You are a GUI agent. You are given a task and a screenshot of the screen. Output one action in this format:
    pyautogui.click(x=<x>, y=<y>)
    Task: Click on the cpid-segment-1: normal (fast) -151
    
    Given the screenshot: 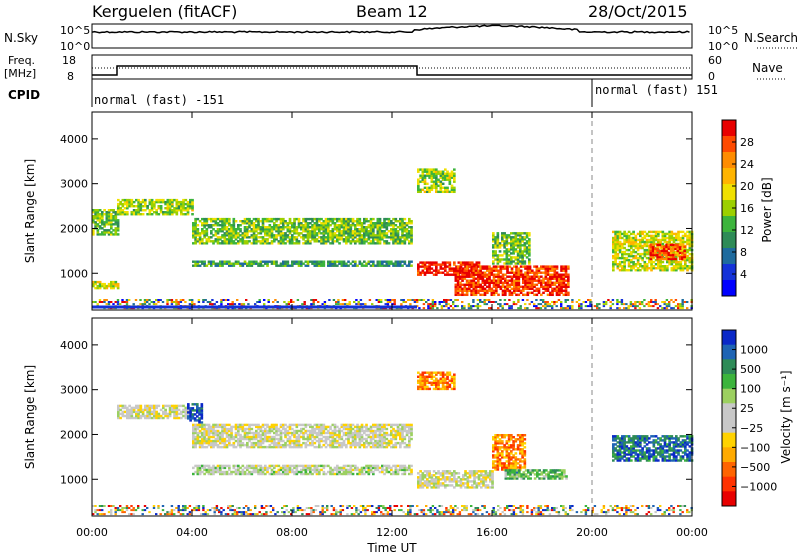 What is the action you would take?
    pyautogui.click(x=159, y=100)
    